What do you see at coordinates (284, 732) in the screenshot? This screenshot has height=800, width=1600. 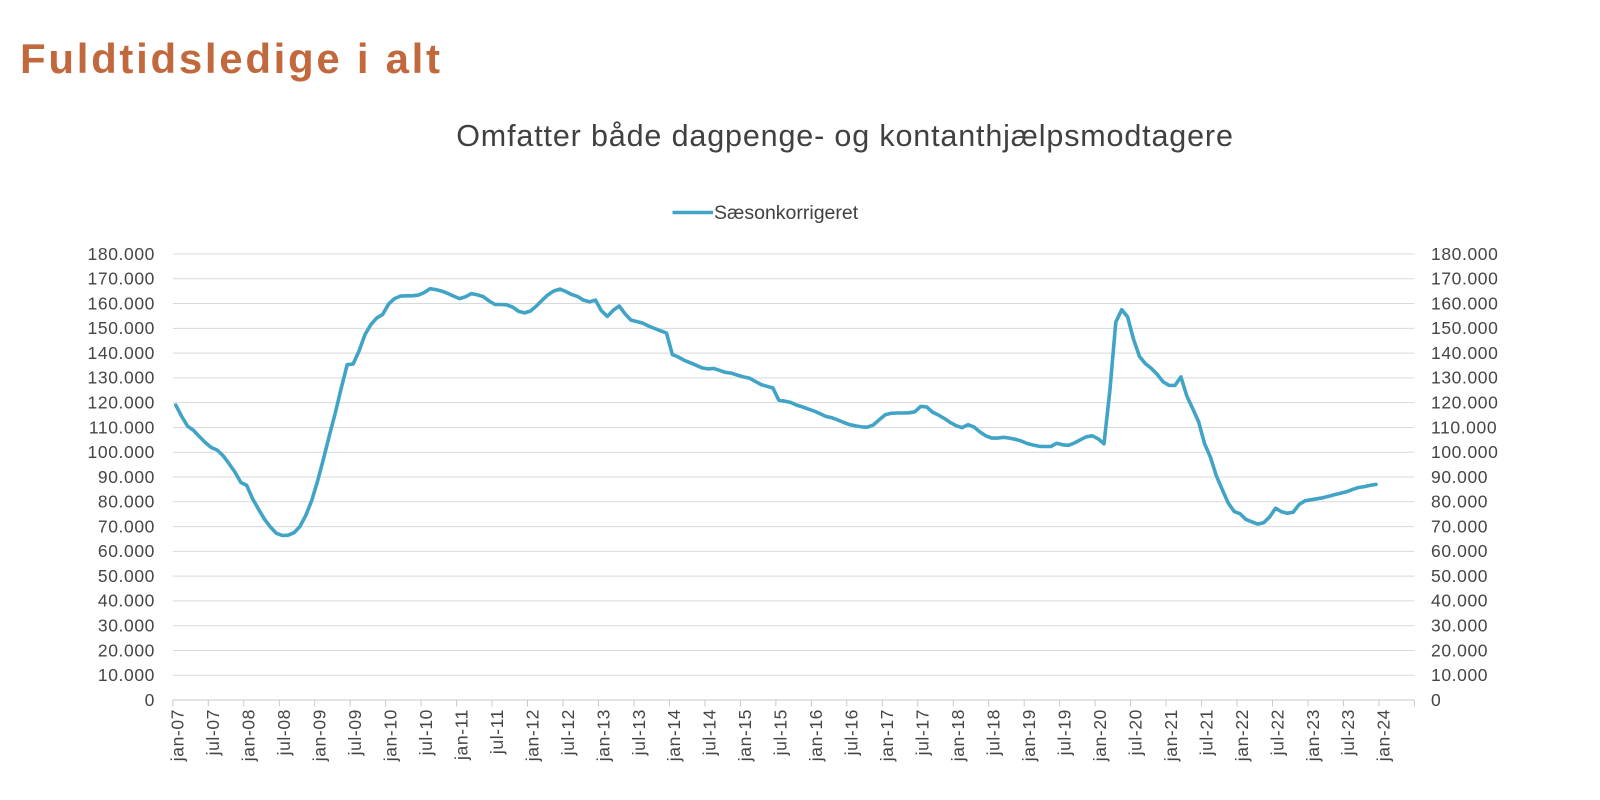 I see `svg-text: jul-08` at bounding box center [284, 732].